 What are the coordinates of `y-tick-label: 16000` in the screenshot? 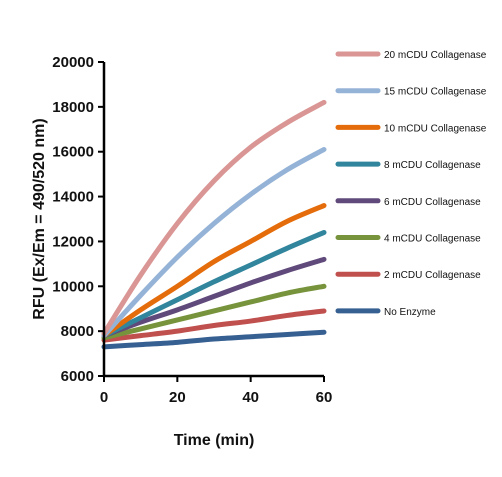 It's located at (73, 152).